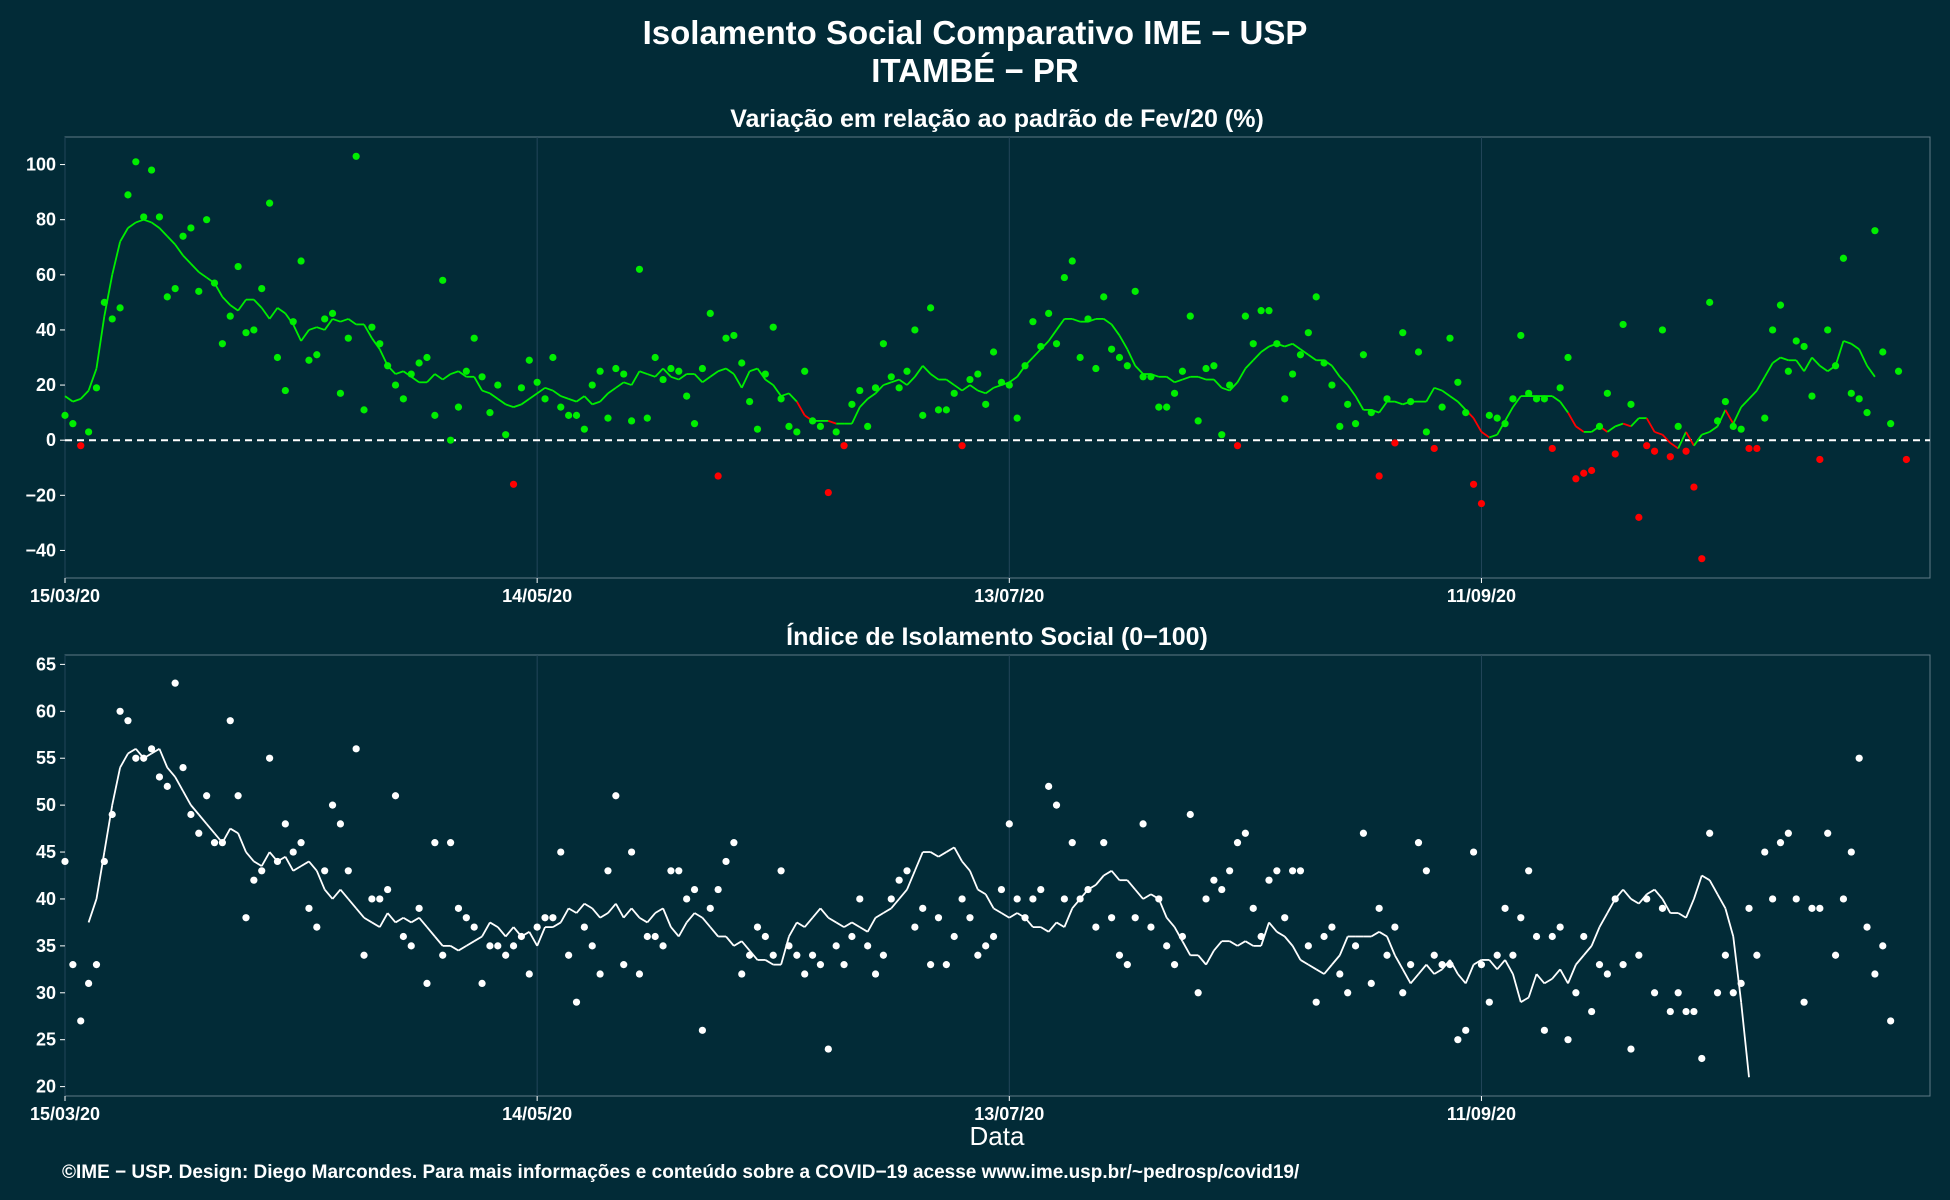 Image resolution: width=1950 pixels, height=1200 pixels. What do you see at coordinates (40, 550) in the screenshot?
I see `variation-y-tick-label: −40` at bounding box center [40, 550].